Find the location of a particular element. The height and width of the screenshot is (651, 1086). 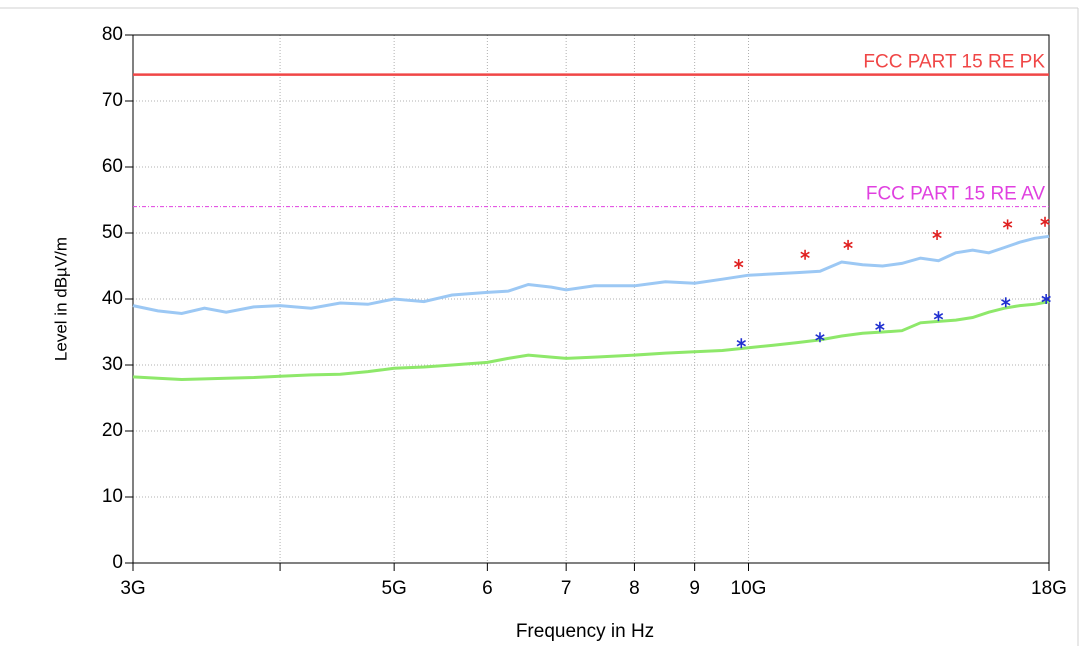

x-tick-label: 6 is located at coordinates (487, 588).